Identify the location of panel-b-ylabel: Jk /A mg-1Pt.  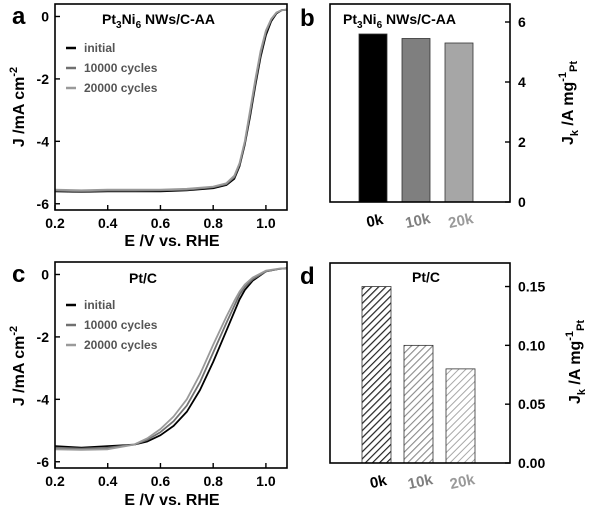
(569, 103).